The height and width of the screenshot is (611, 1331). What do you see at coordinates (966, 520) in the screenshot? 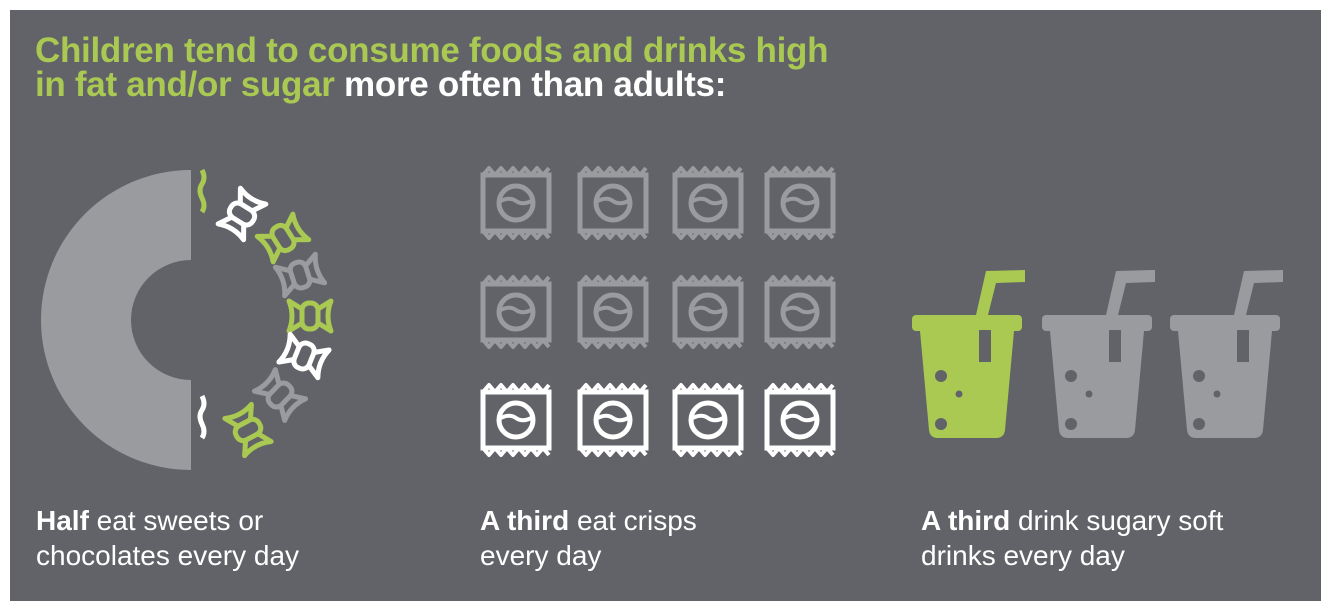
I see `drinks-caption-bold: A third` at bounding box center [966, 520].